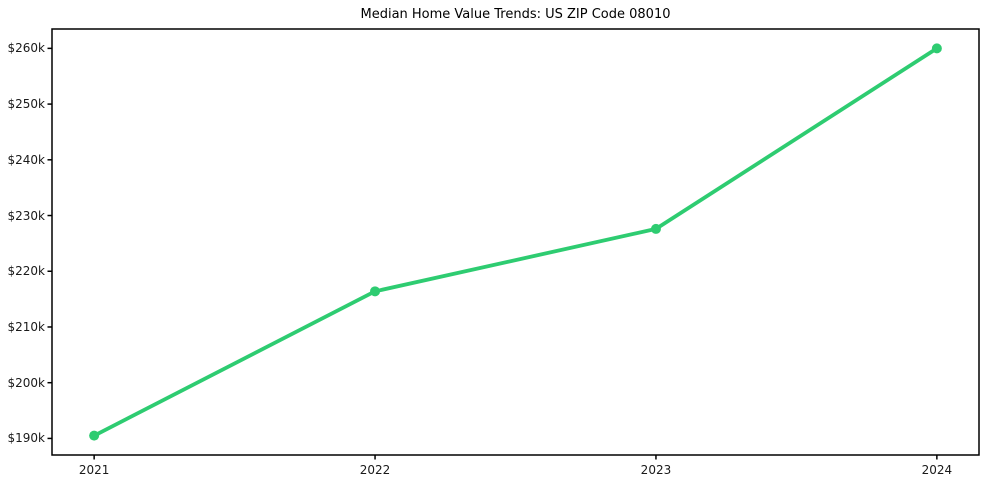 The image size is (990, 490). Describe the element at coordinates (26, 382) in the screenshot. I see `y-tick-label: $200k` at that location.